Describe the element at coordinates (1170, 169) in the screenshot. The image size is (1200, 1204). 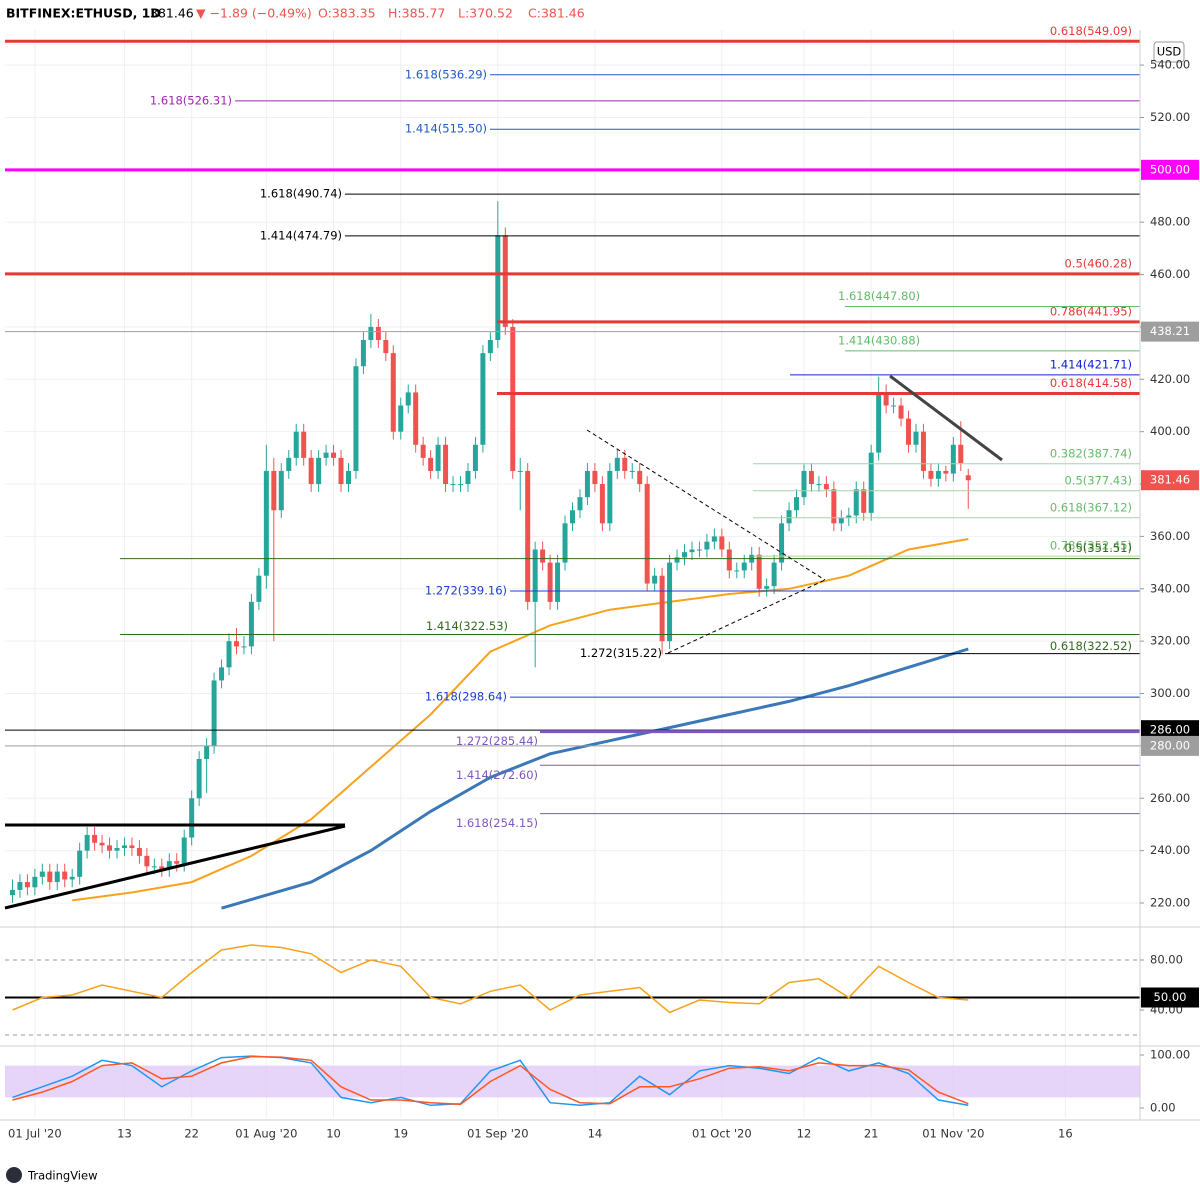
I see `price-tag-label: 500.00` at that location.